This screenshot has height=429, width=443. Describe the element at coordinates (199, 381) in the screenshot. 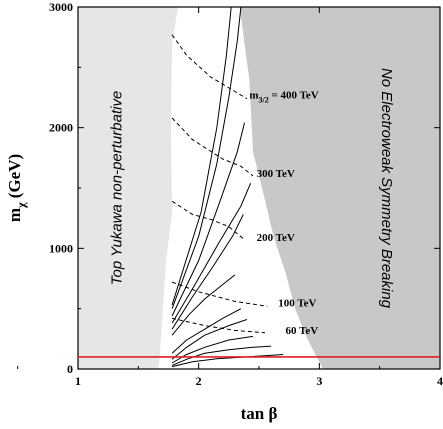

I see `x-tick-label: 2` at that location.